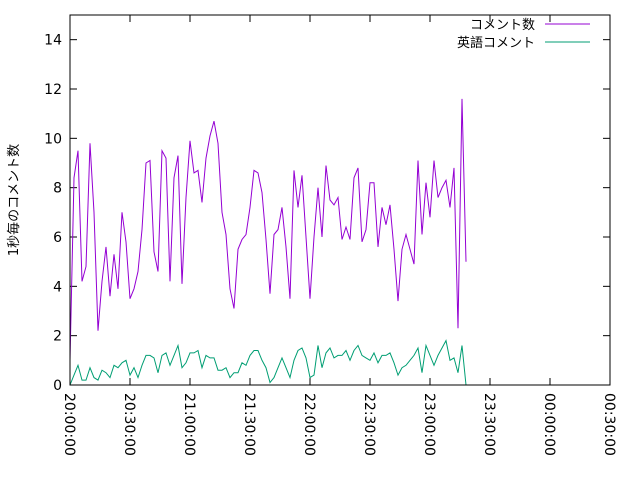 Image resolution: width=640 pixels, height=480 pixels. Describe the element at coordinates (14, 200) in the screenshot. I see `y-axis-title: 1秒毎のコメント数` at that location.